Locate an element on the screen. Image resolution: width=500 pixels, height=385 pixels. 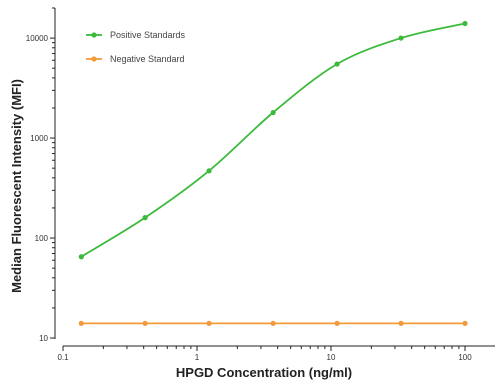
y-axis-ticks: 10 100 1000 10000 is located at coordinates (40, 175).